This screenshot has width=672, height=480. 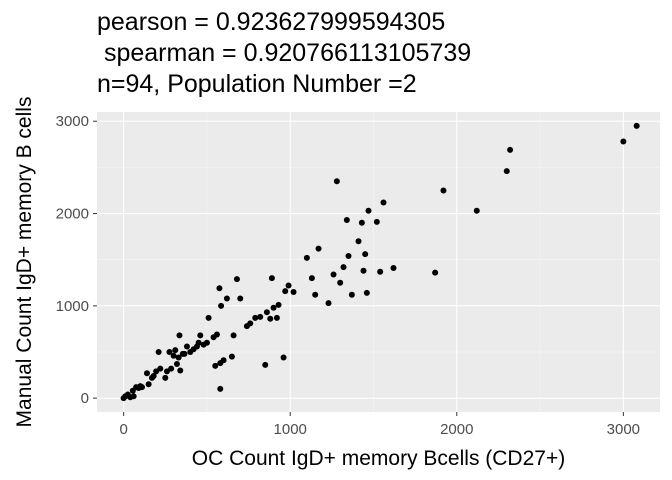 What do you see at coordinates (379, 425) in the screenshot?
I see `x-axis-ticks: 0 1000 2000 3000` at bounding box center [379, 425].